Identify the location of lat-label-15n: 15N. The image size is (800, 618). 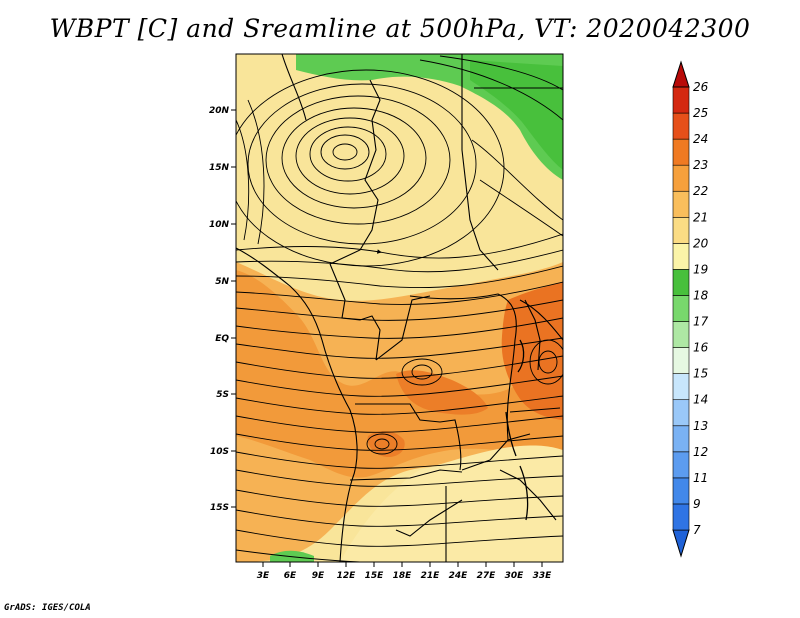
(219, 168).